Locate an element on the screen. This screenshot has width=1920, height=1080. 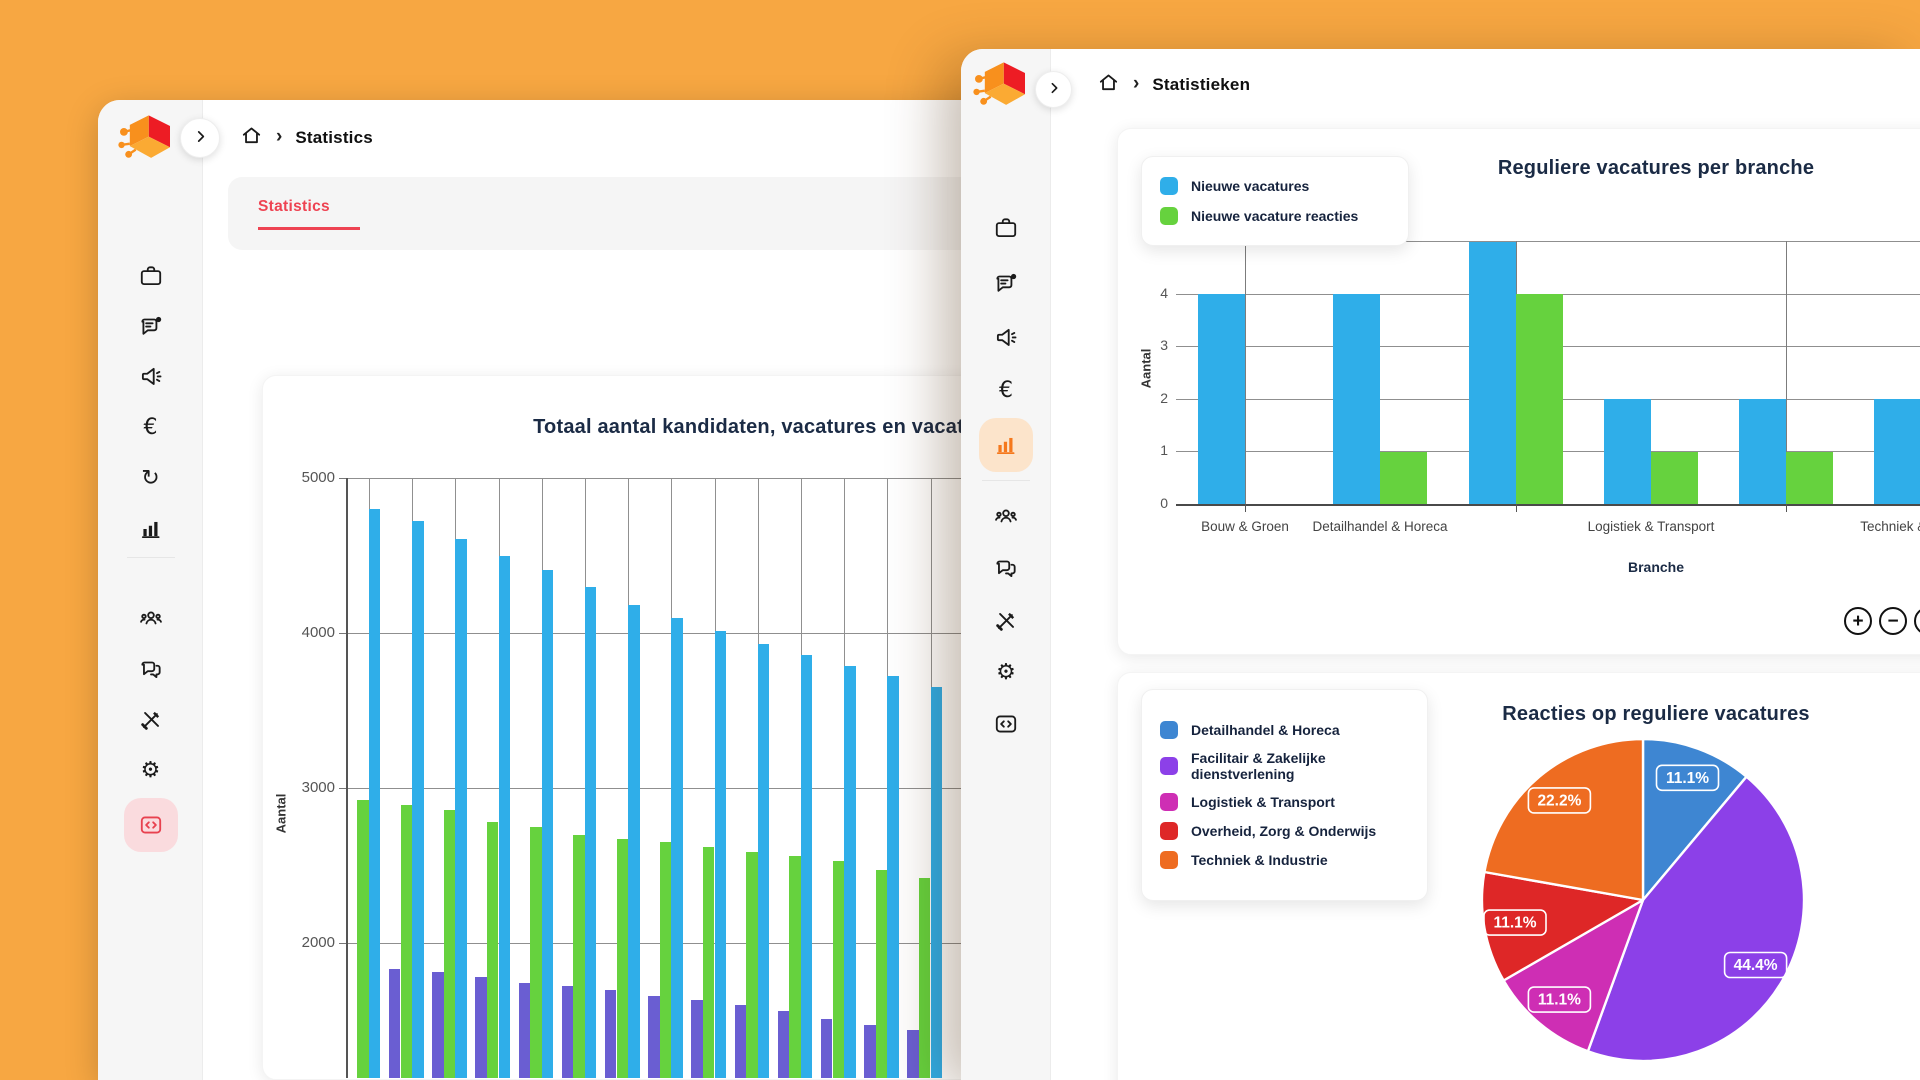
legend-item: Facilitair & Zakelijke dienstverlening is located at coordinates (1284, 766).